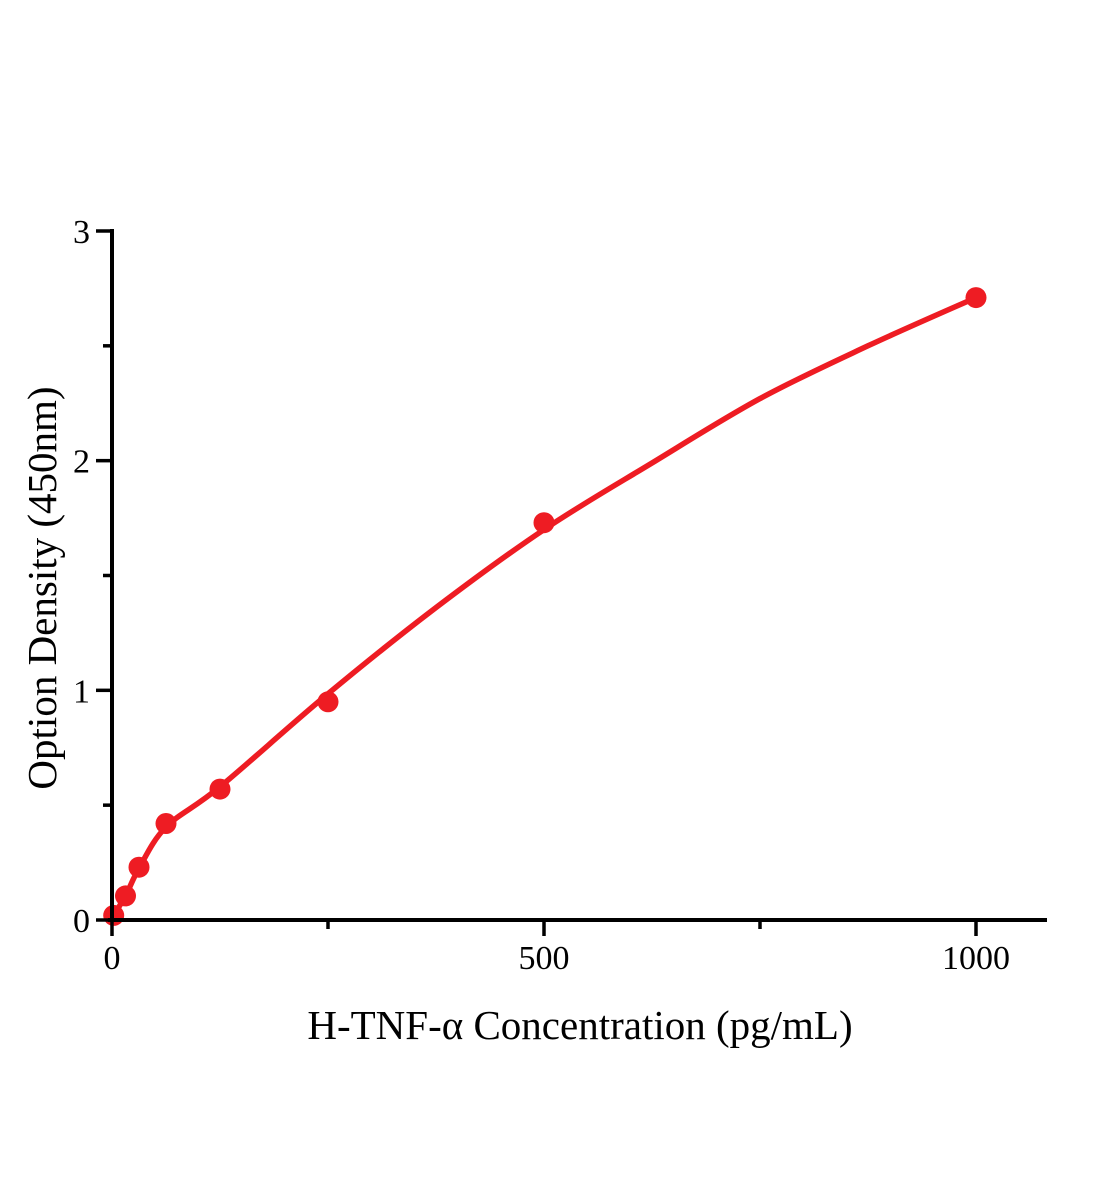  Describe the element at coordinates (544, 958) in the screenshot. I see `x-tick-label: 500` at that location.